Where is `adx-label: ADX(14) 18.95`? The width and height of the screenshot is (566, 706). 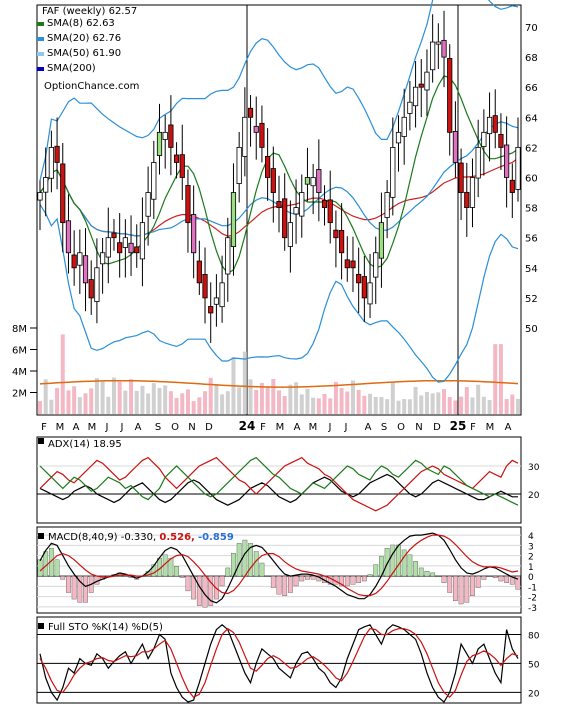
adx-label: ADX(14) 18.95 is located at coordinates (85, 444).